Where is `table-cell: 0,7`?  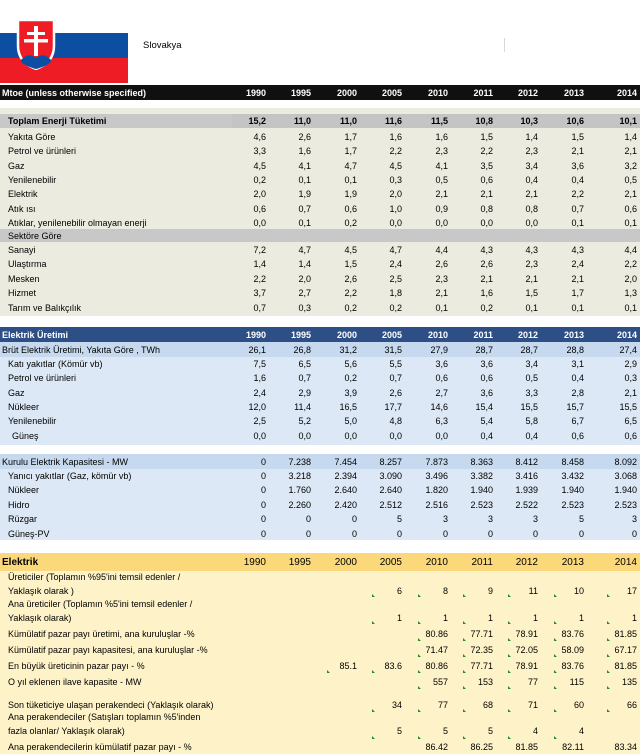 table-cell: 0,7 is located at coordinates (304, 378).